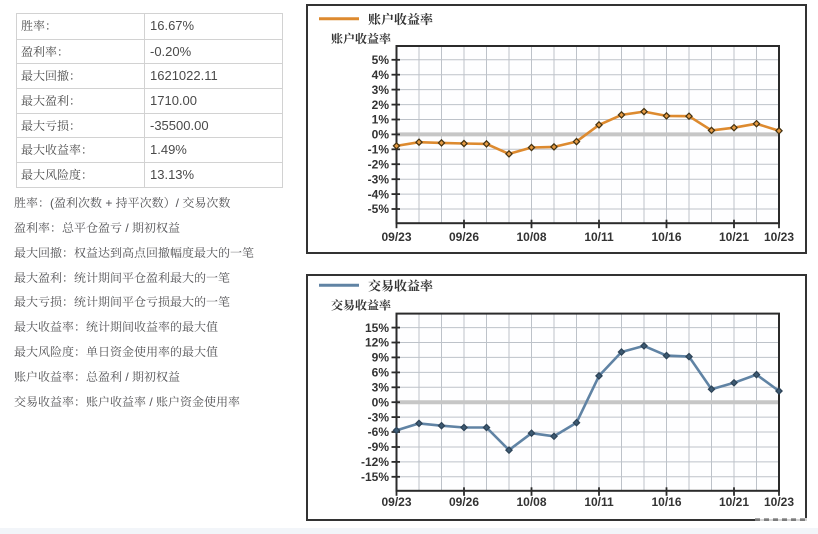 The image size is (818, 534). I want to click on svg-text: 9%, so click(381, 358).